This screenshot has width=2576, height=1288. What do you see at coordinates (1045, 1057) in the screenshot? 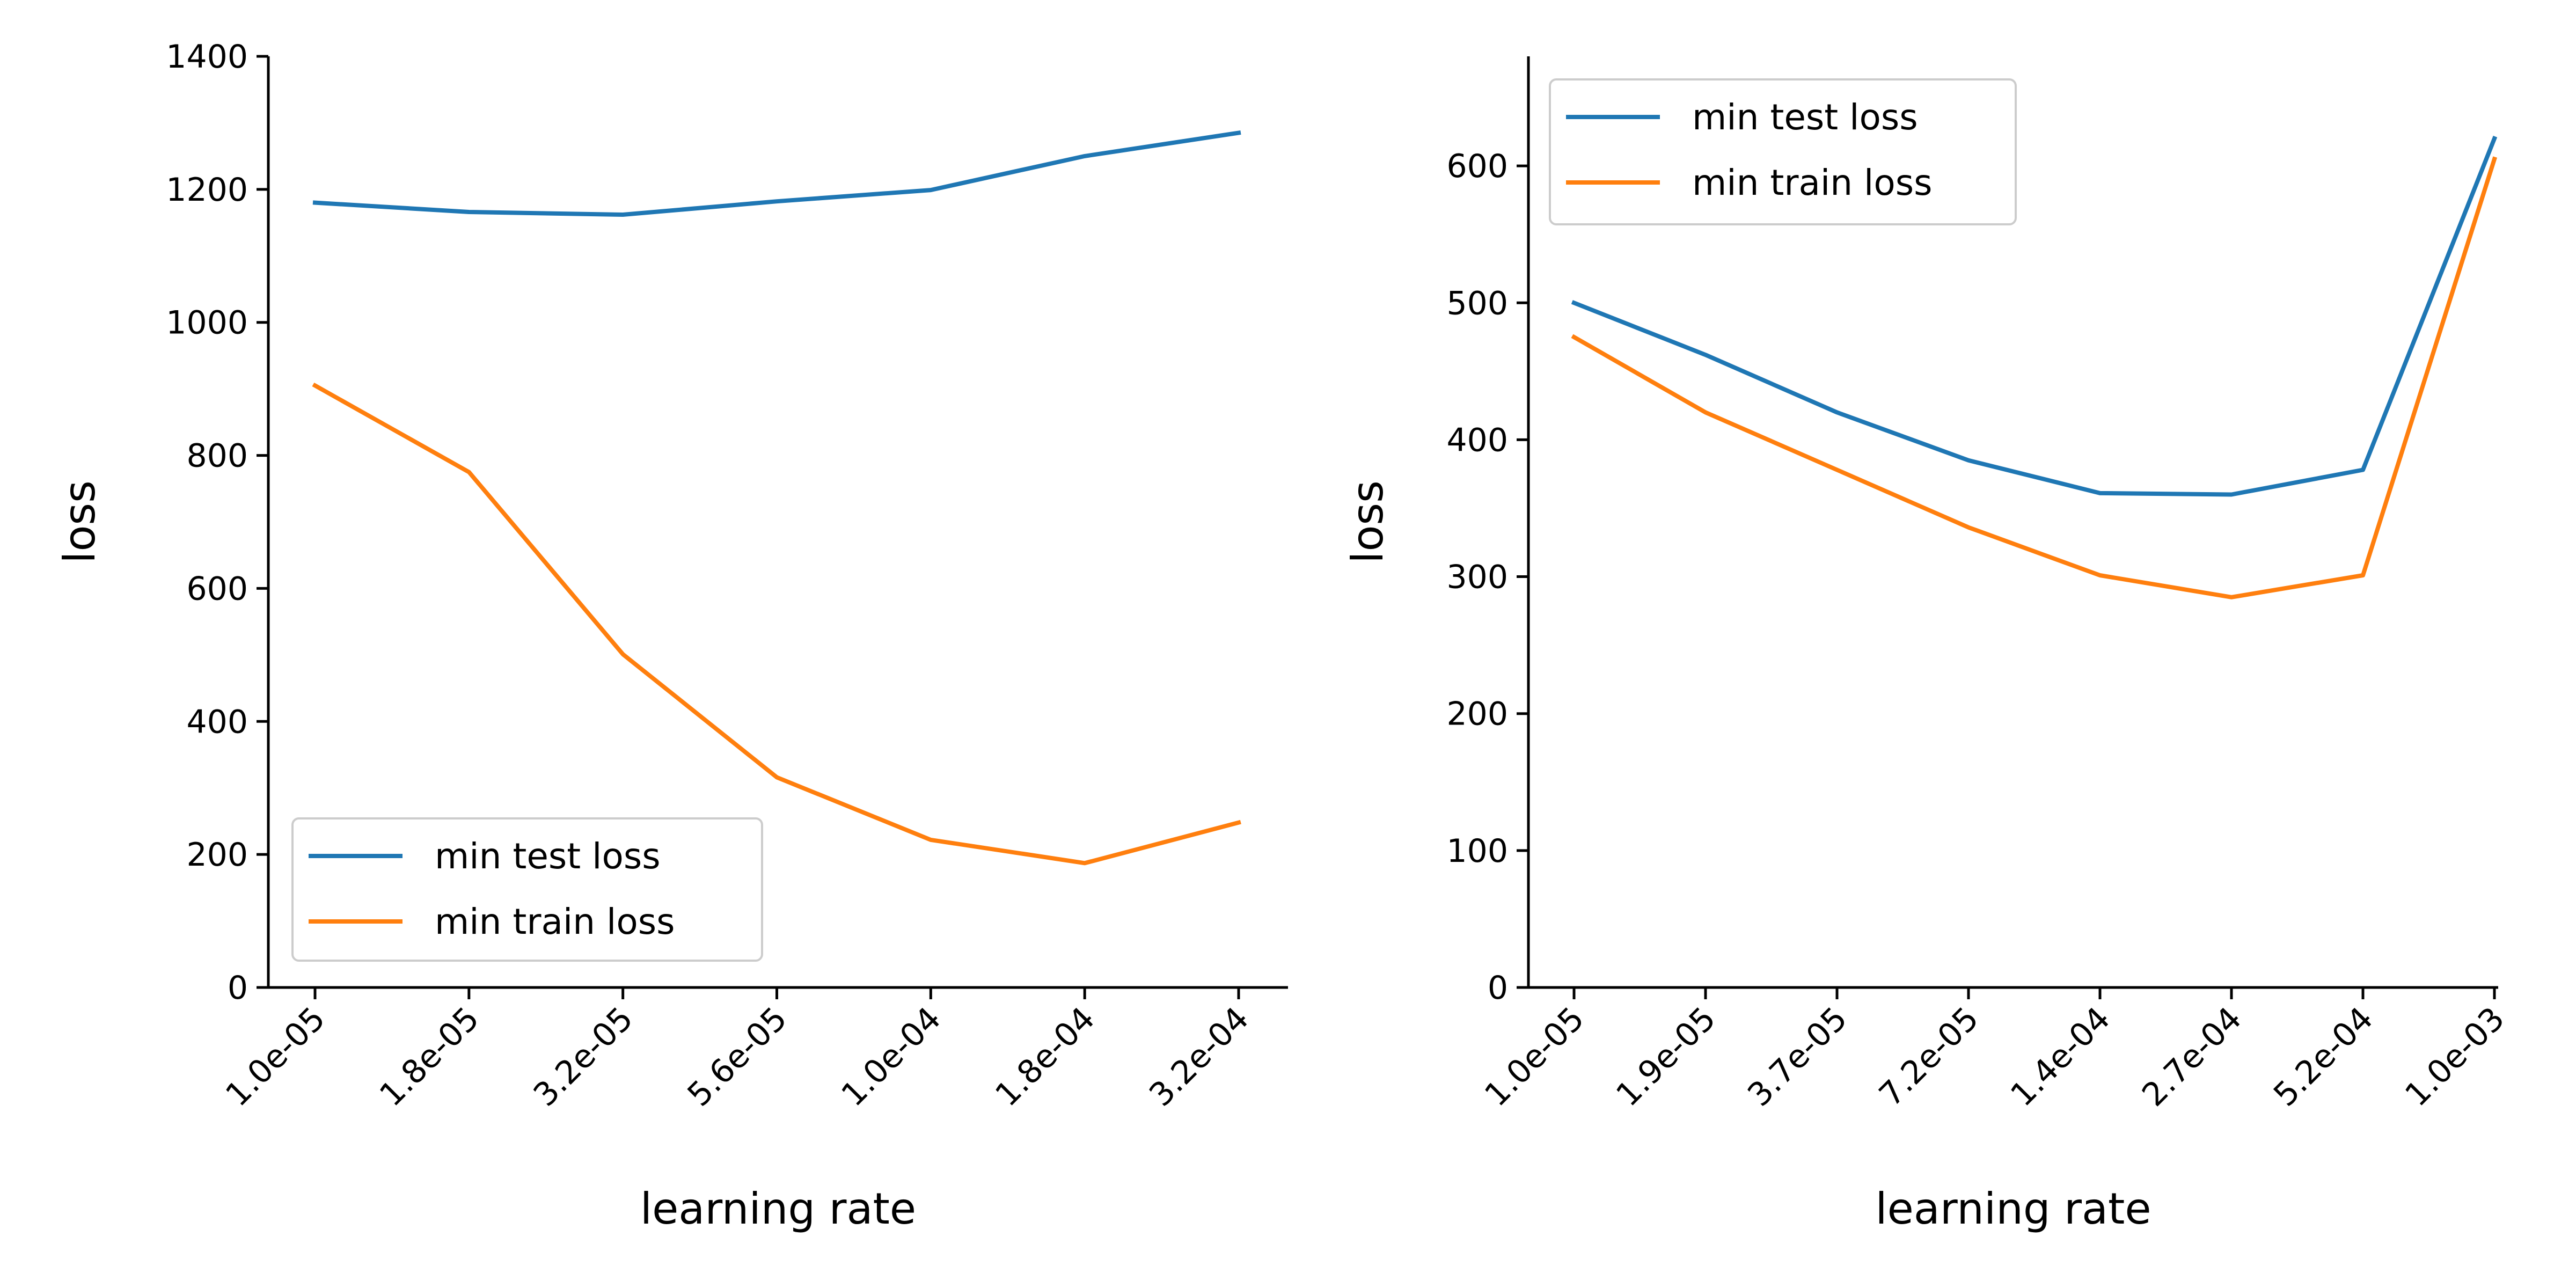
I see `x-tick-label: 1.8e-04` at bounding box center [1045, 1057].